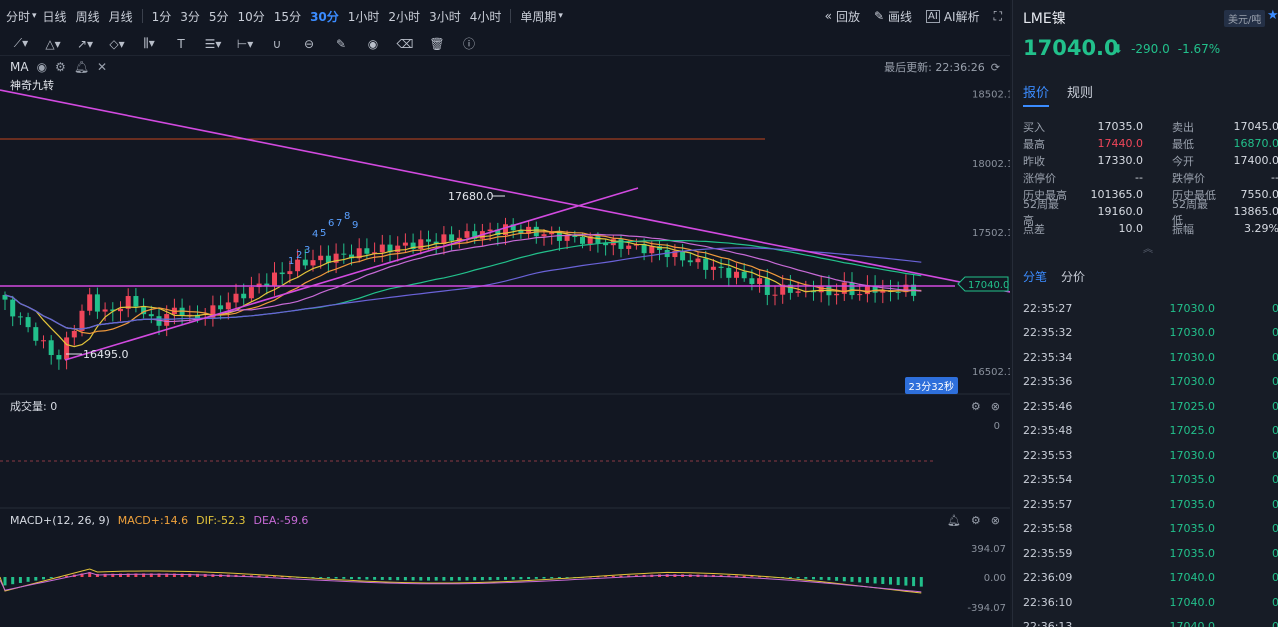 The width and height of the screenshot is (1278, 627). I want to click on period-4: 1分, so click(161, 16).